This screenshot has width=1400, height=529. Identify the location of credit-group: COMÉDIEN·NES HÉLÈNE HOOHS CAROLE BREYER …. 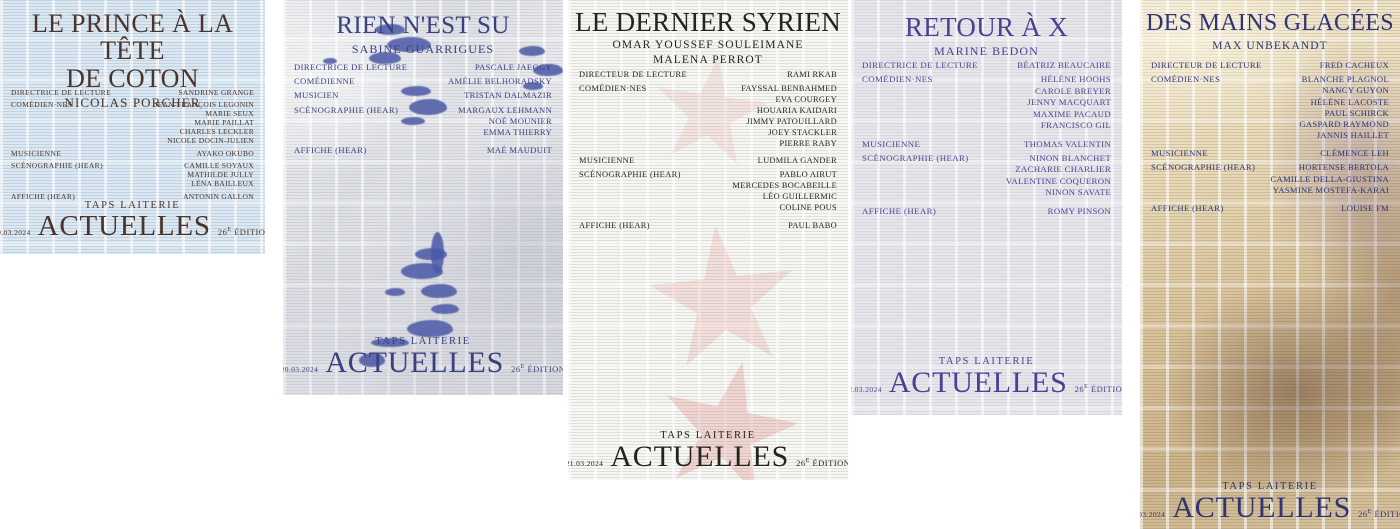
(986, 102).